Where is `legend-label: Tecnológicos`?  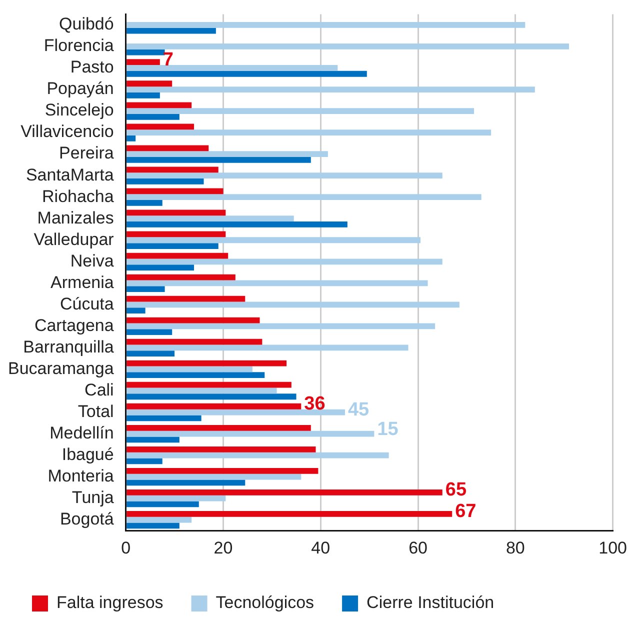
legend-label: Tecnológicos is located at coordinates (265, 602).